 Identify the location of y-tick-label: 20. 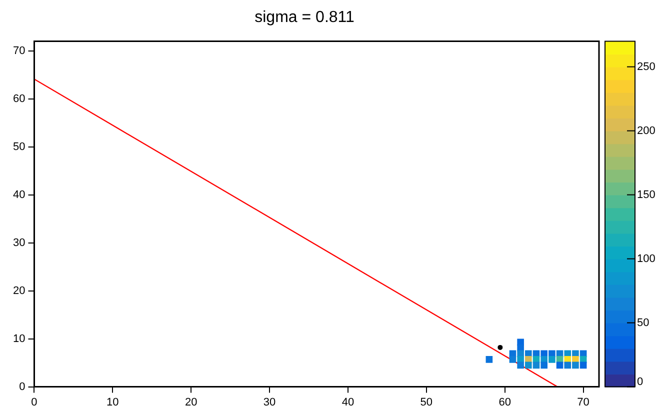
(19, 290).